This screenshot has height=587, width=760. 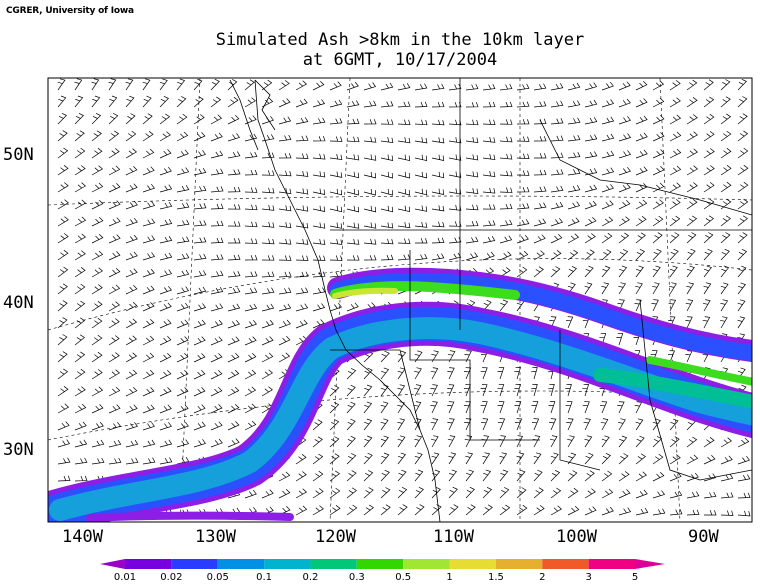 What do you see at coordinates (400, 60) in the screenshot?
I see `map-title-line2: at 6GMT, 10/17/2004` at bounding box center [400, 60].